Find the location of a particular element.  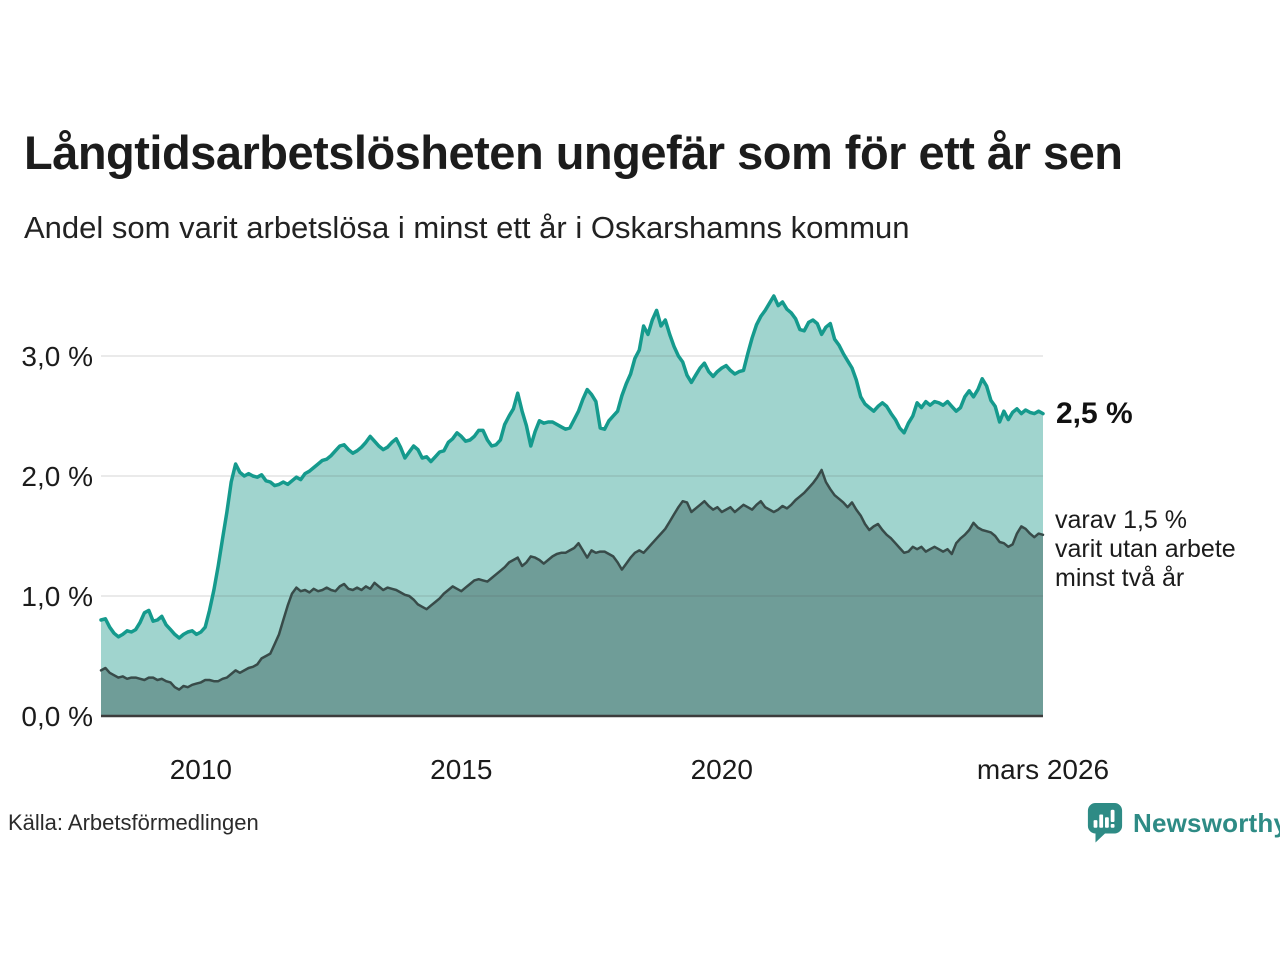

x-tick-label: 2015 is located at coordinates (461, 769).